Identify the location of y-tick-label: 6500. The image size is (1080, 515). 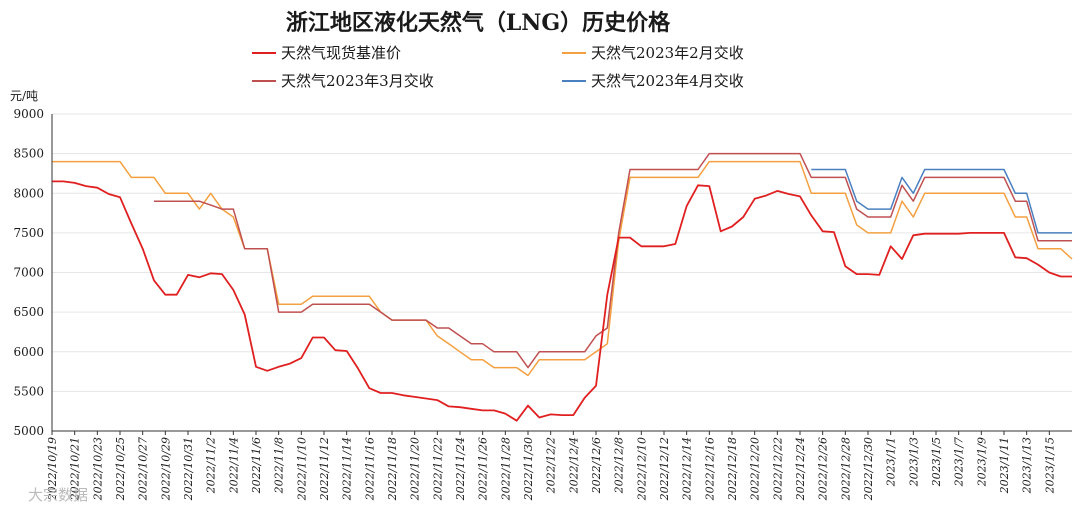
(28, 312).